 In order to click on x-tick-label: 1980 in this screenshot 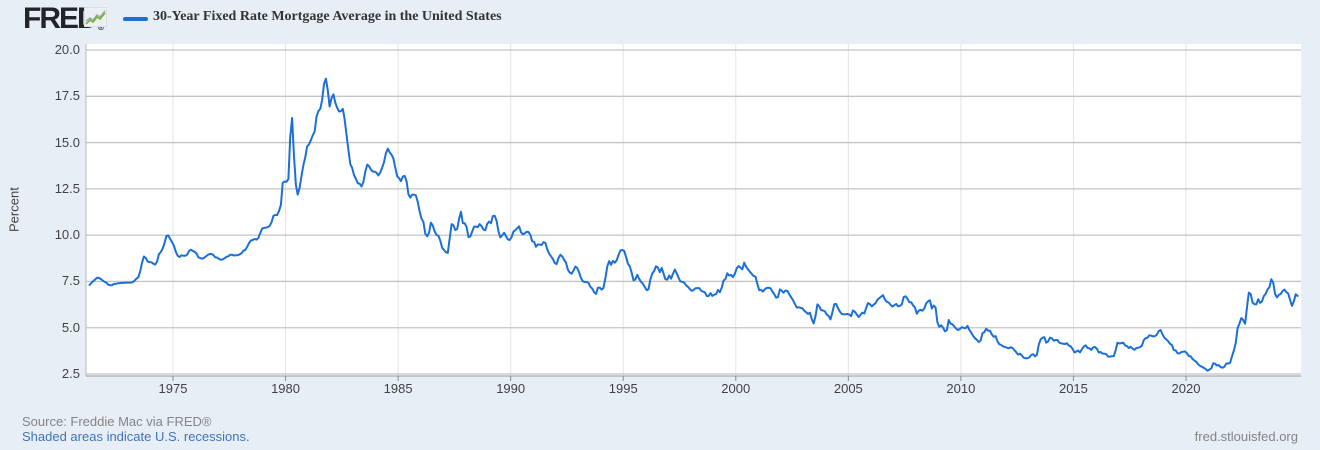, I will do `click(285, 388)`.